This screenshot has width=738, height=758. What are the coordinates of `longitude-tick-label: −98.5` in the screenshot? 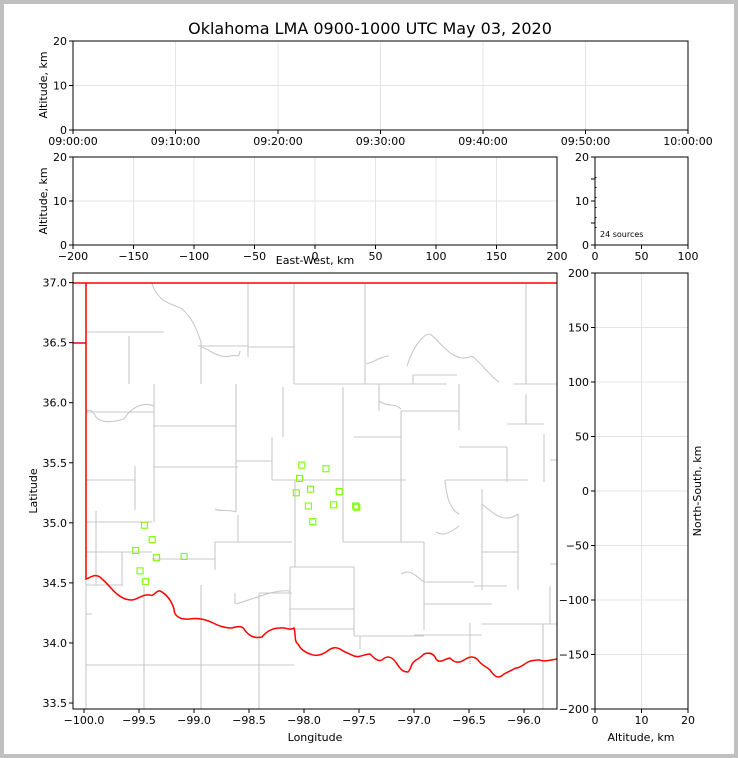 It's located at (249, 720).